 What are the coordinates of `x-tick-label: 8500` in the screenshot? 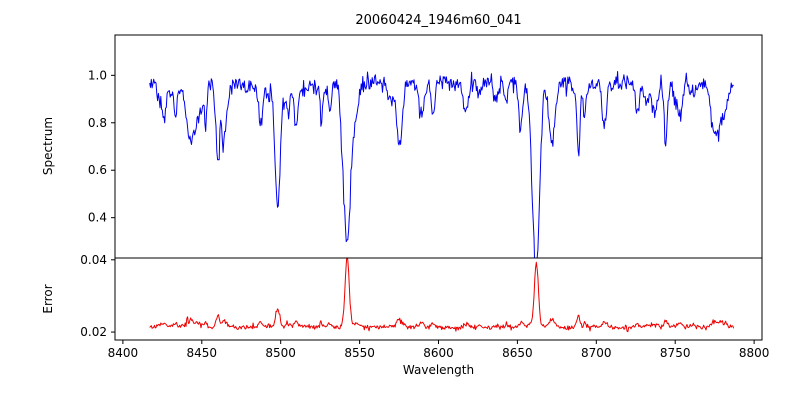 It's located at (280, 353).